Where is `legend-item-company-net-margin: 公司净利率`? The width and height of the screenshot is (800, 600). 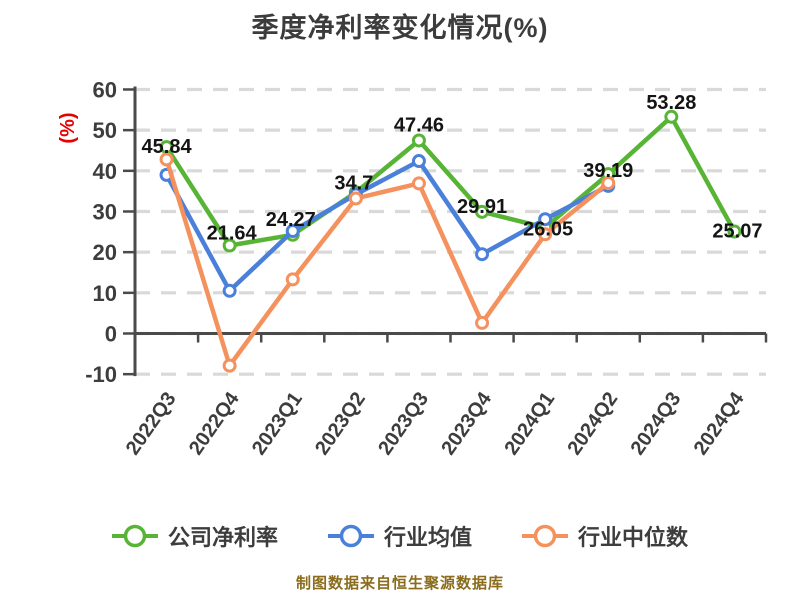 legend-item-company-net-margin: 公司净利率 is located at coordinates (194, 536).